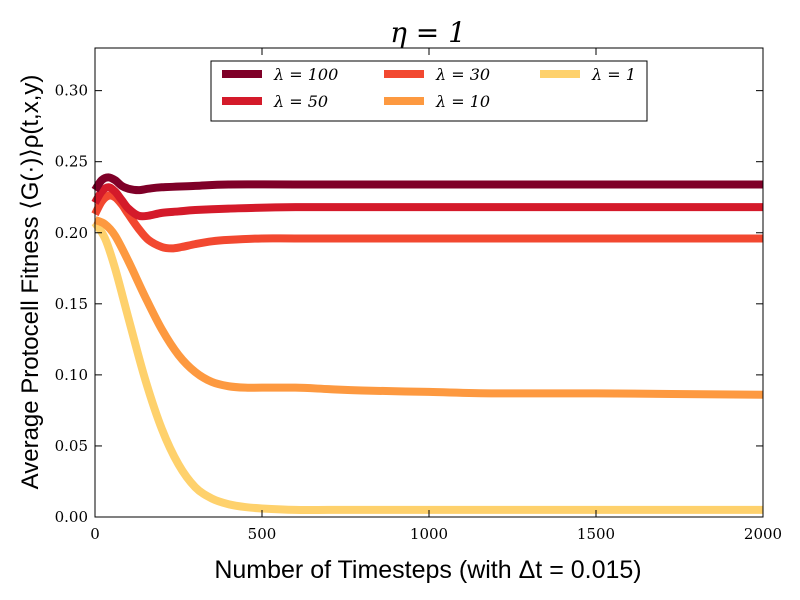 This screenshot has height=600, width=800. Describe the element at coordinates (71, 162) in the screenshot. I see `y-tick-label-5: 0.25` at that location.